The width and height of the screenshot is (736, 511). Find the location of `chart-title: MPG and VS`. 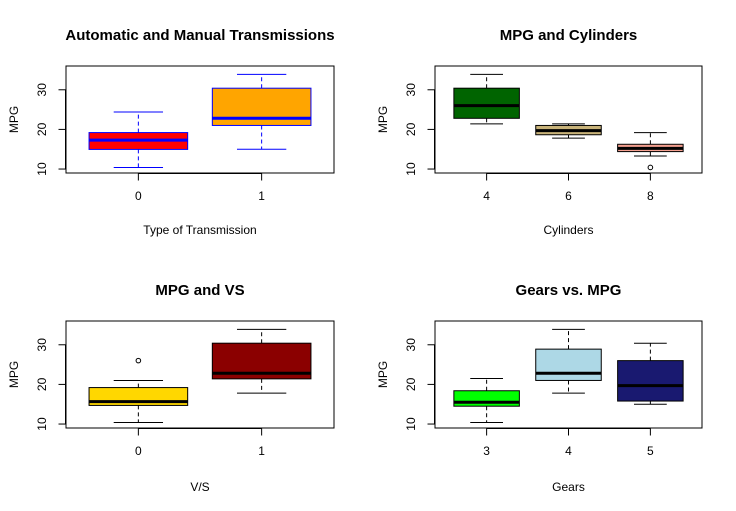

chart-title: MPG and VS is located at coordinates (199, 290).